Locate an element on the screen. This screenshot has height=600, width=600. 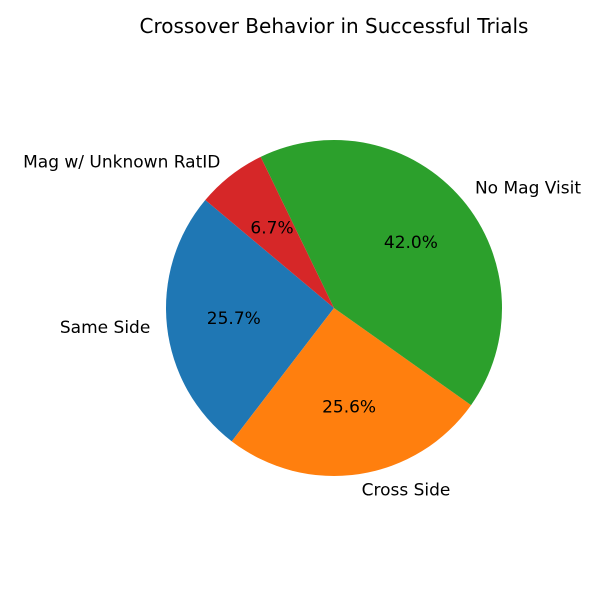
slice-label-cross-side: Cross Side is located at coordinates (406, 491).